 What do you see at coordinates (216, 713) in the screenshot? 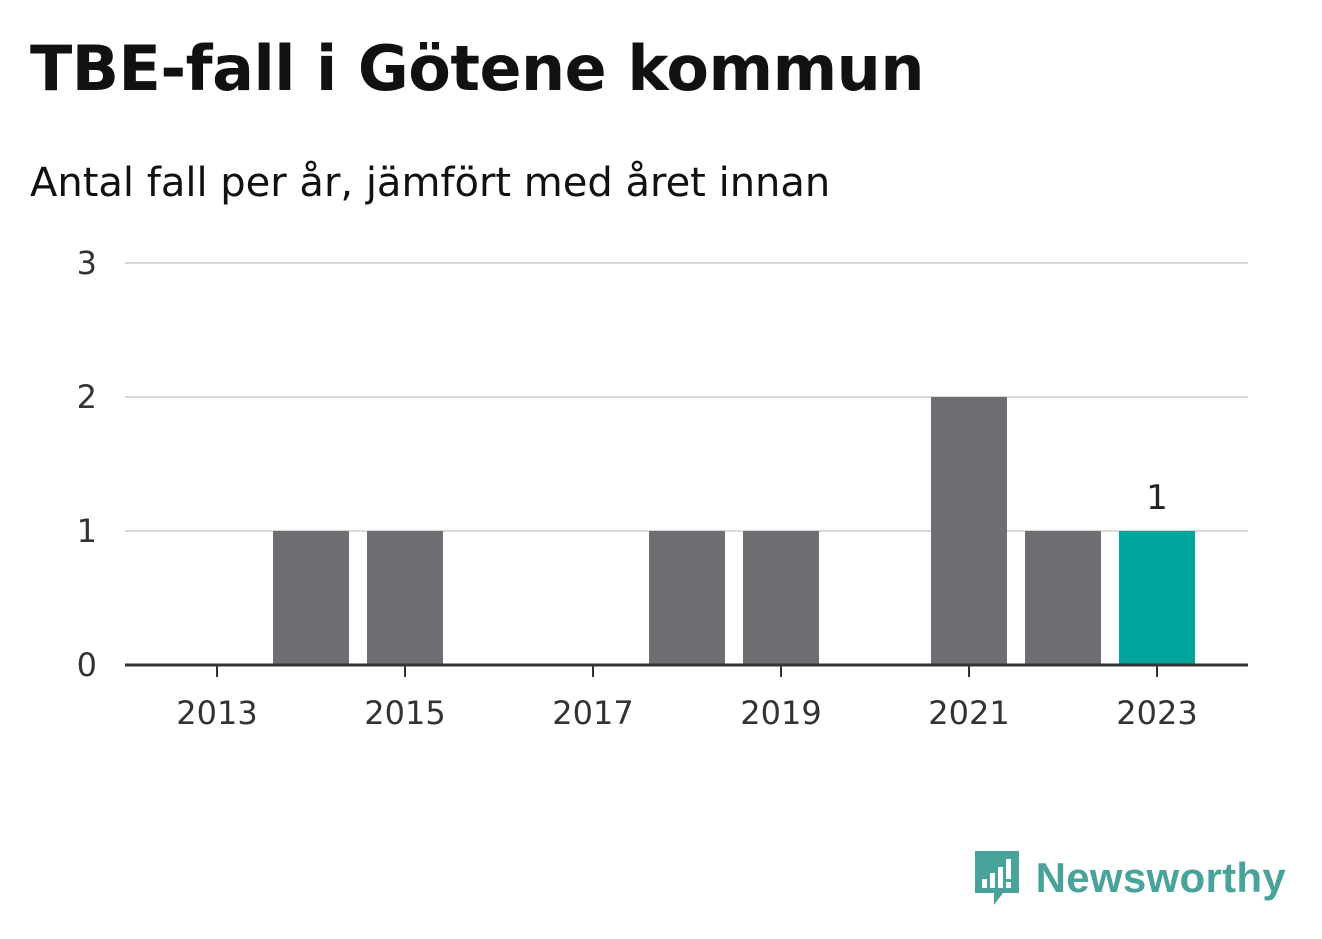
I see `x-tick-label: 2013` at bounding box center [216, 713].